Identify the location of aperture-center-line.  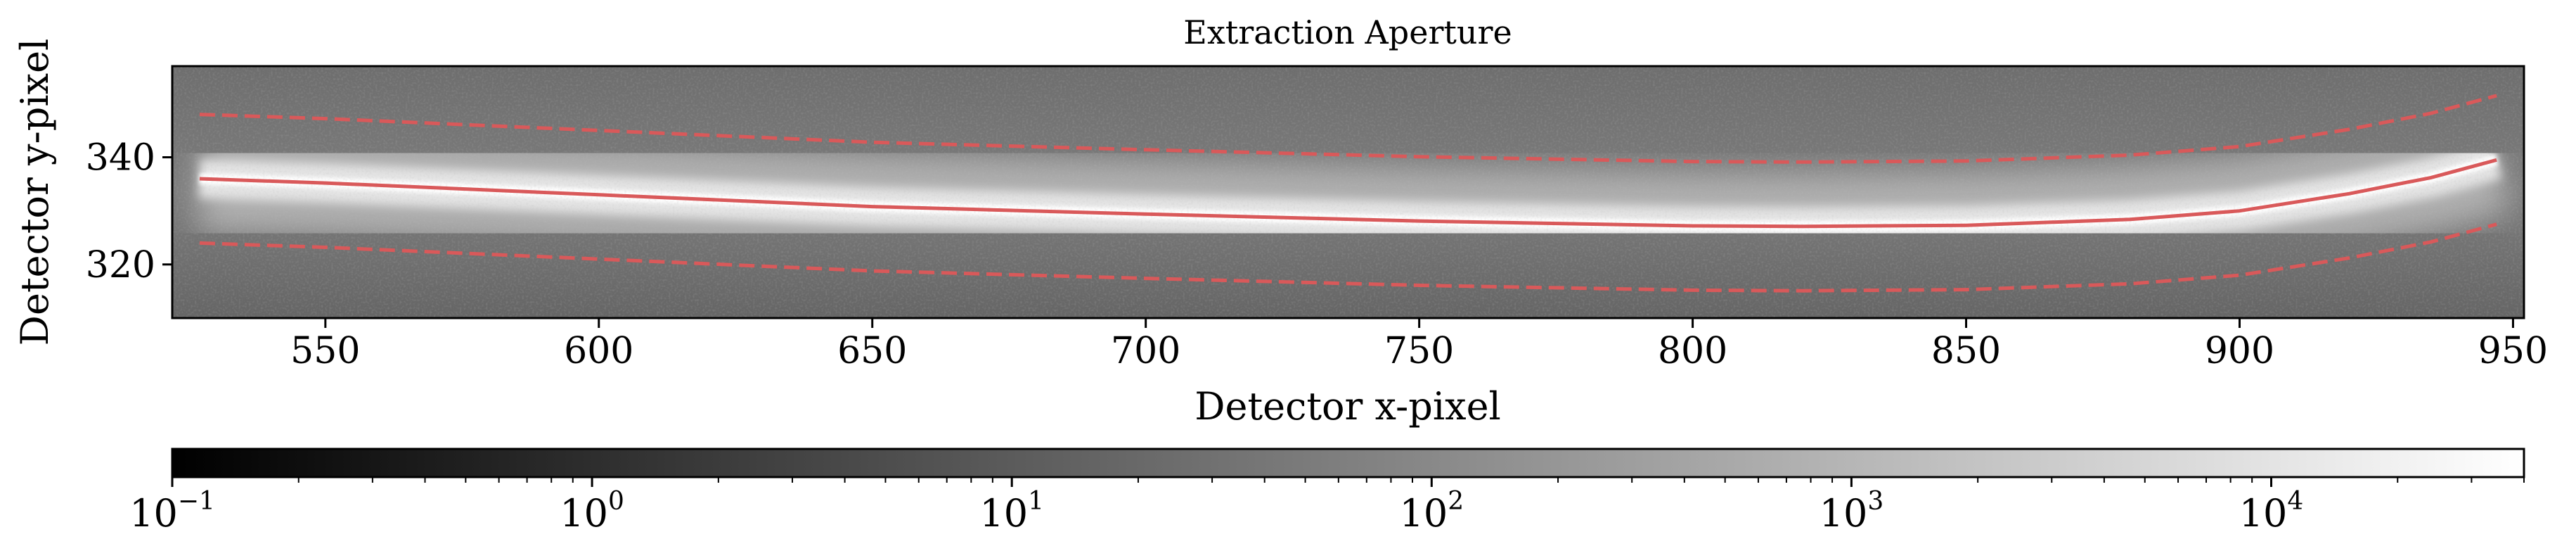
(1348, 193).